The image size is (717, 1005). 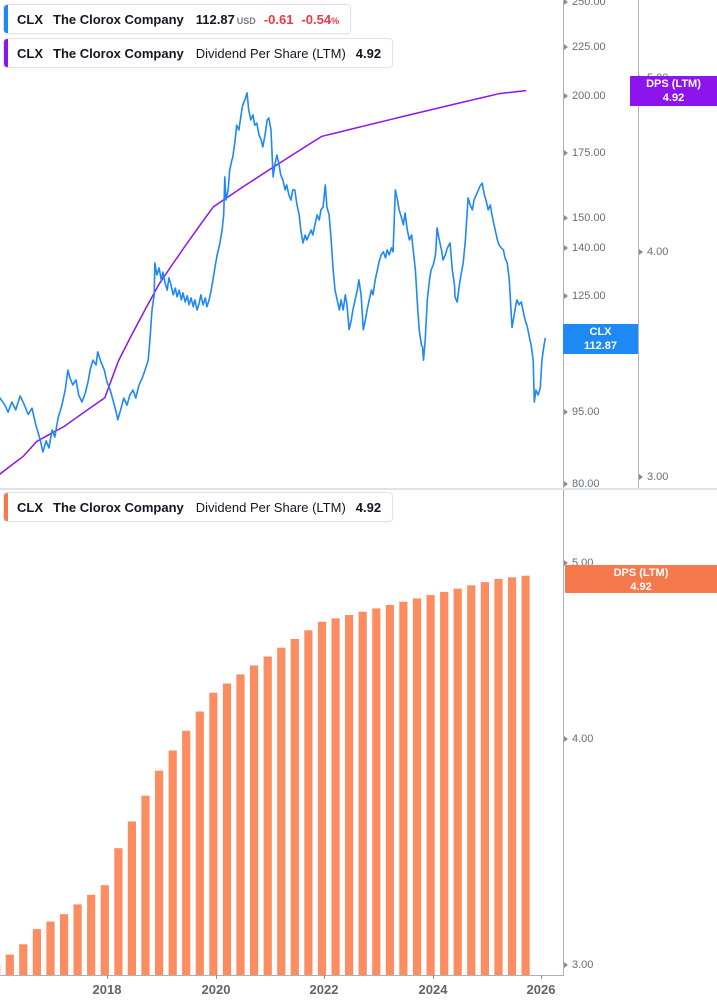 I want to click on year-tick-label: 2018, so click(x=107, y=989).